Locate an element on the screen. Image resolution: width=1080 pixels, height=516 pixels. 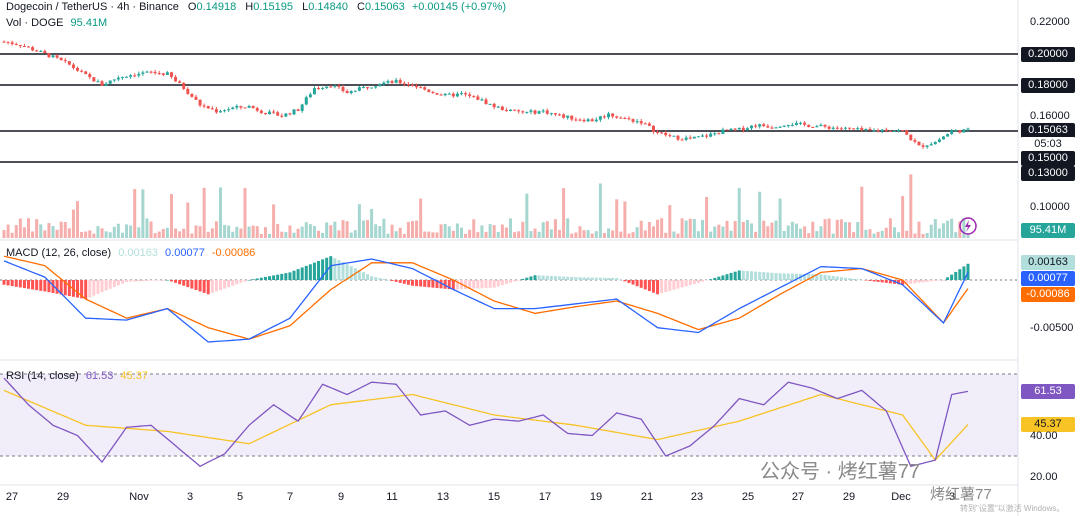
rsi-label: RSI (14, close) is located at coordinates (42, 376).